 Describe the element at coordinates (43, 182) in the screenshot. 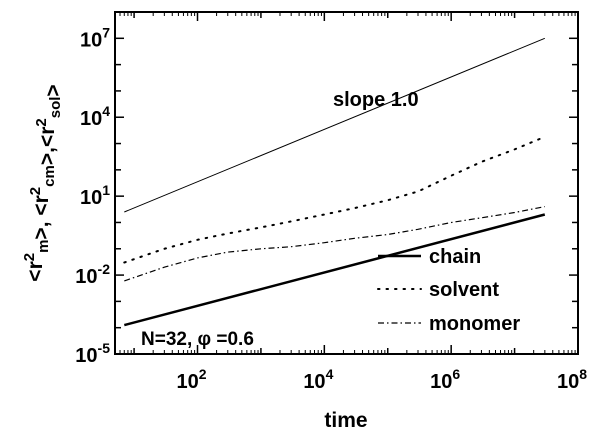

I see `y-axis-label: <r2m>, <r2cm>,<r2sol>` at that location.